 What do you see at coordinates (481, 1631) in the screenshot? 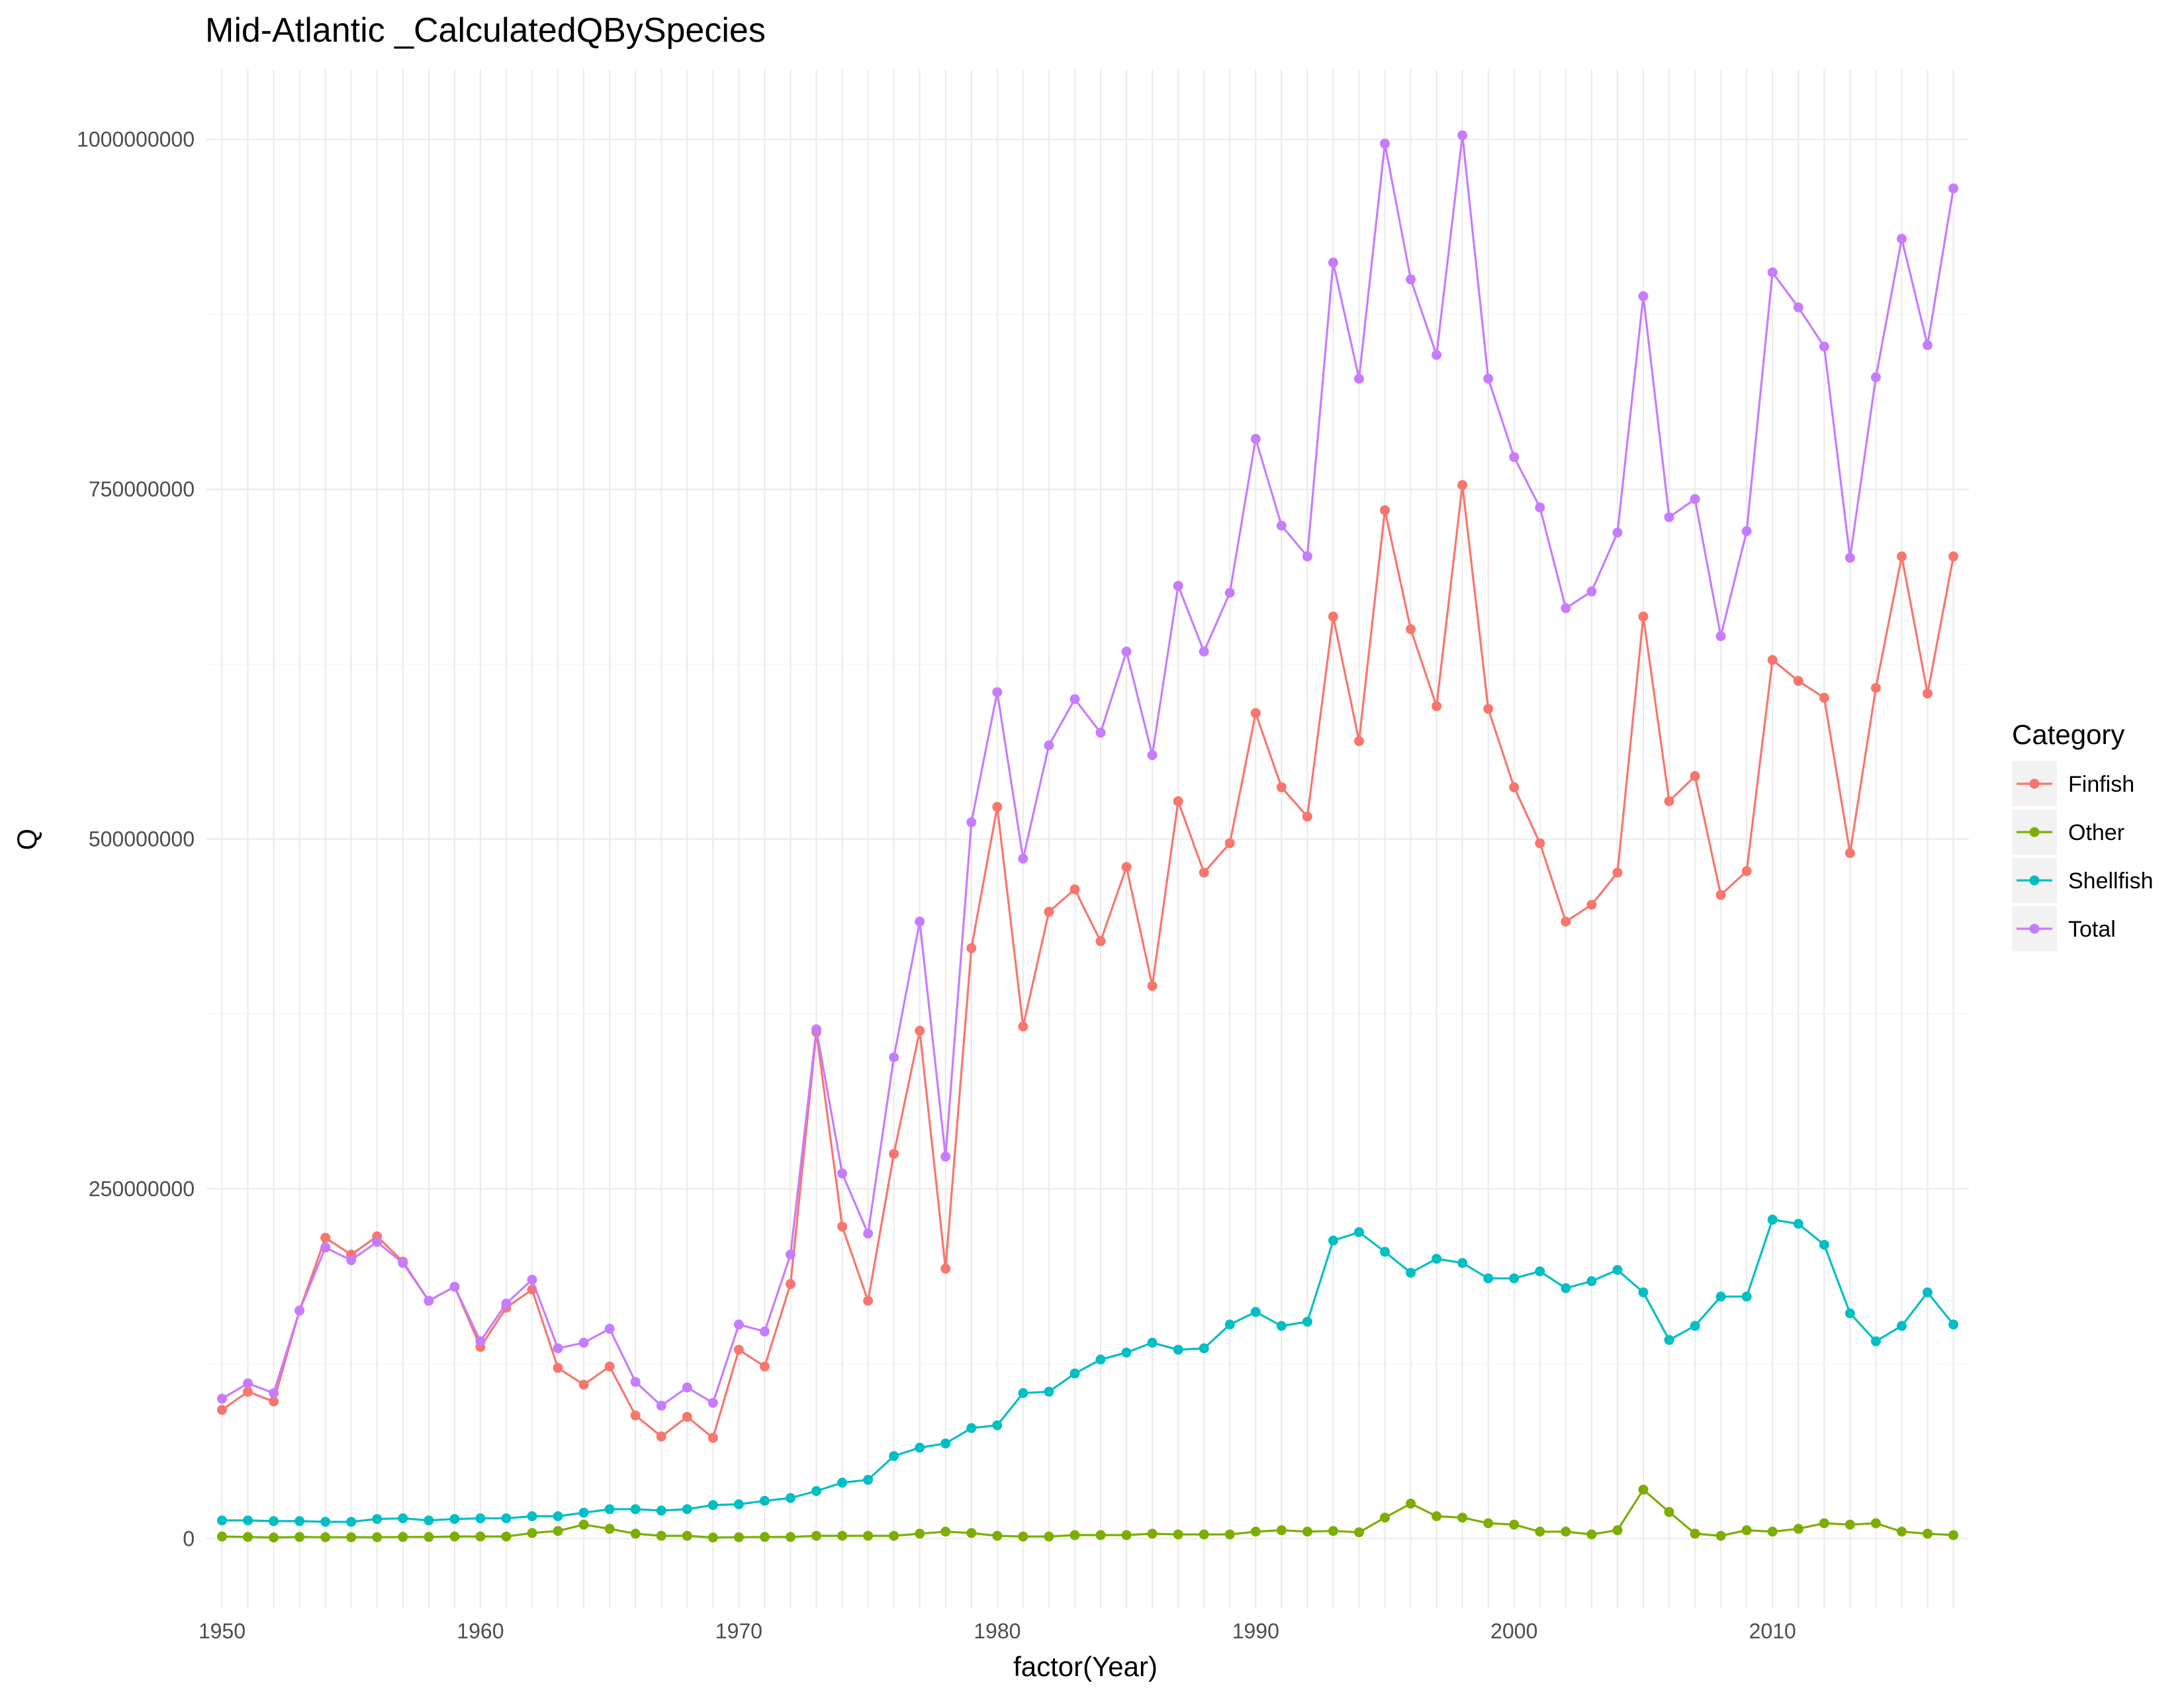
I see `x-tick-label: 1960` at bounding box center [481, 1631].